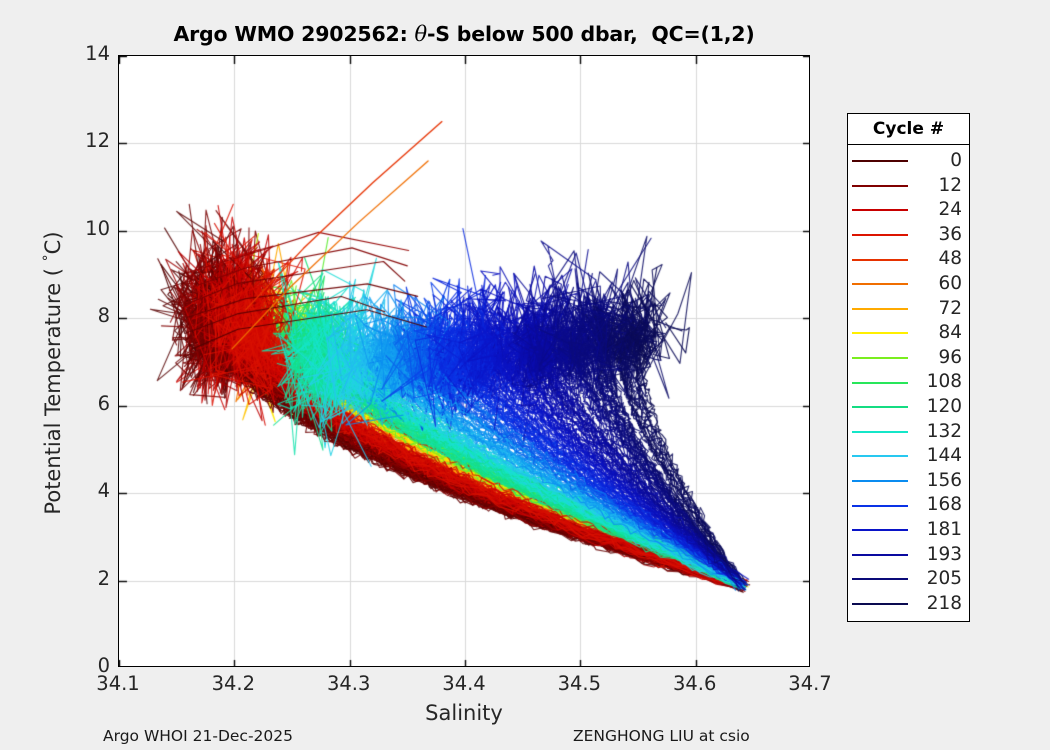 The width and height of the screenshot is (1050, 750). I want to click on x-tick-label: 34.2, so click(233, 683).